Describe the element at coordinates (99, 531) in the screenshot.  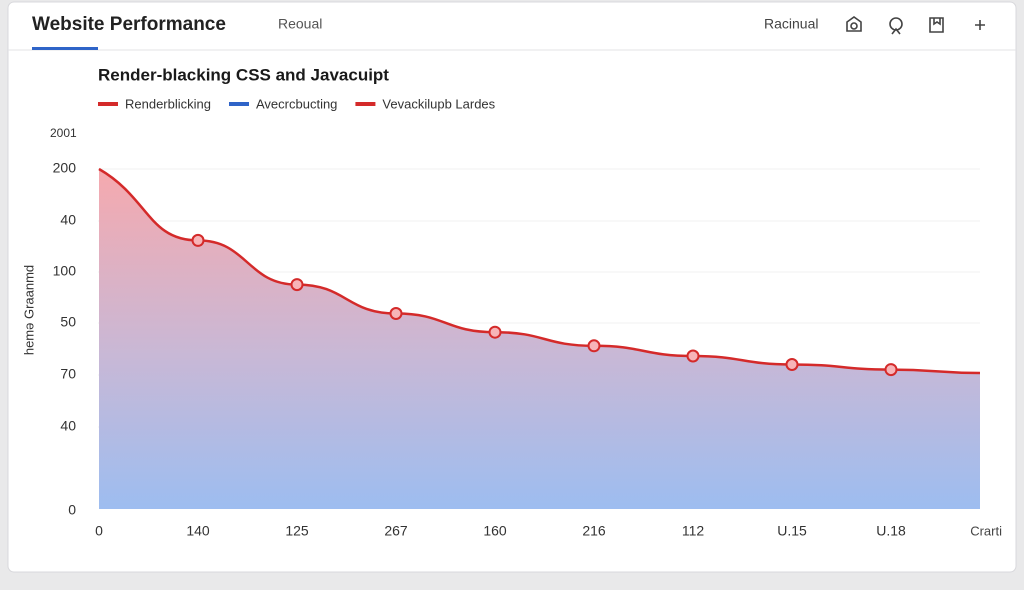
I see `x-tick-label: 0` at that location.